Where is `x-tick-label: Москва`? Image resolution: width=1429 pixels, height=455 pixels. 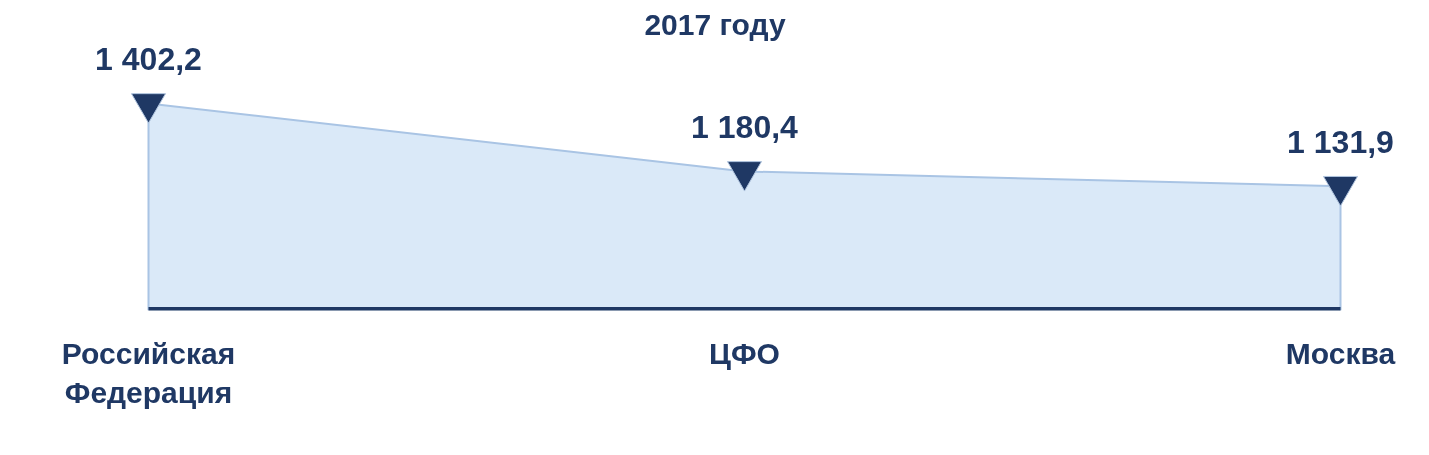 x-tick-label: Москва is located at coordinates (1340, 353).